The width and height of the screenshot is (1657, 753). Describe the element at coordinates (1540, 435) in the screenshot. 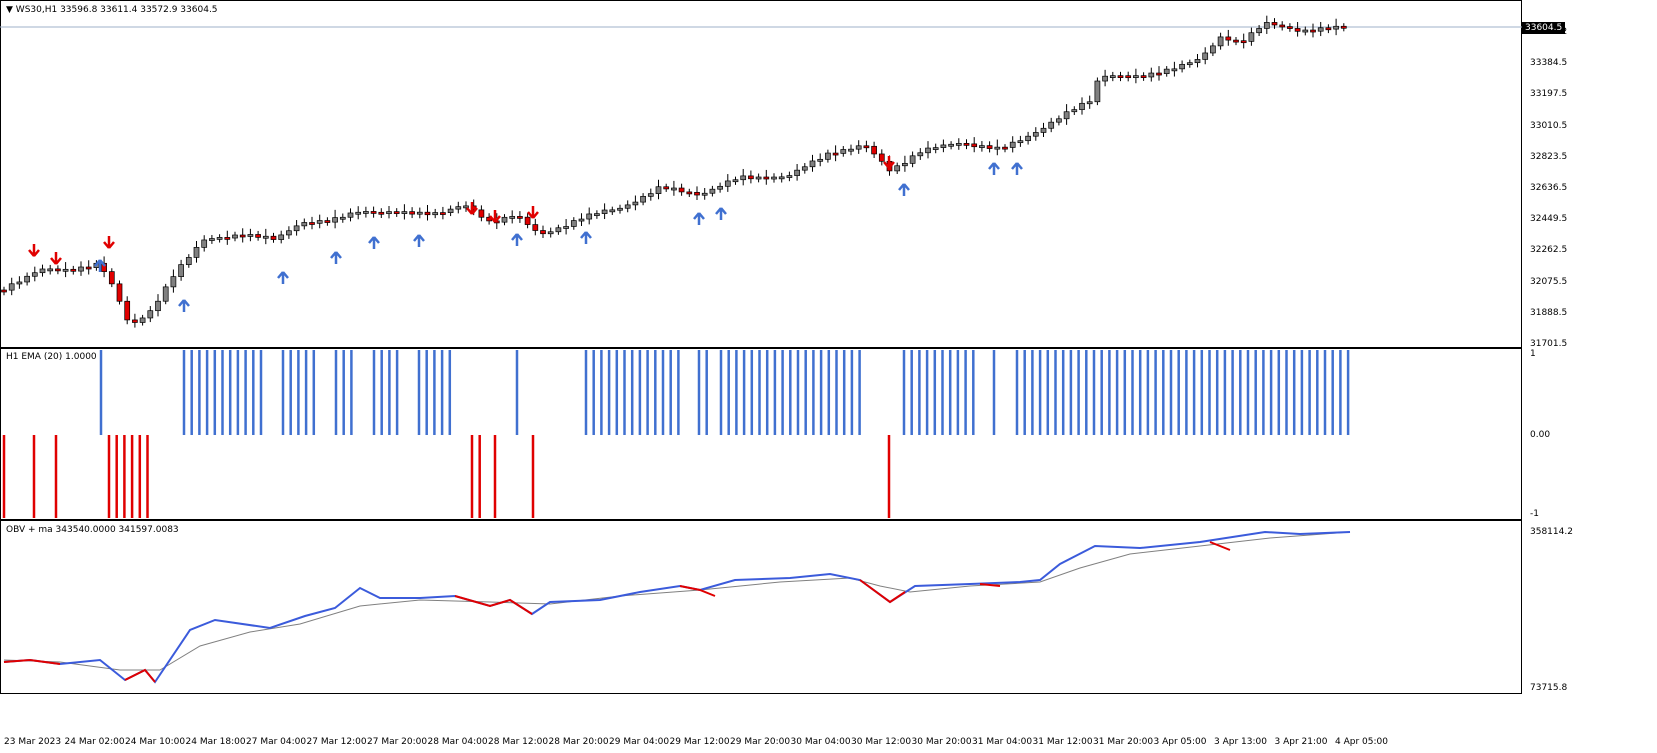

I see `ema-axis-zero: 0.00` at that location.